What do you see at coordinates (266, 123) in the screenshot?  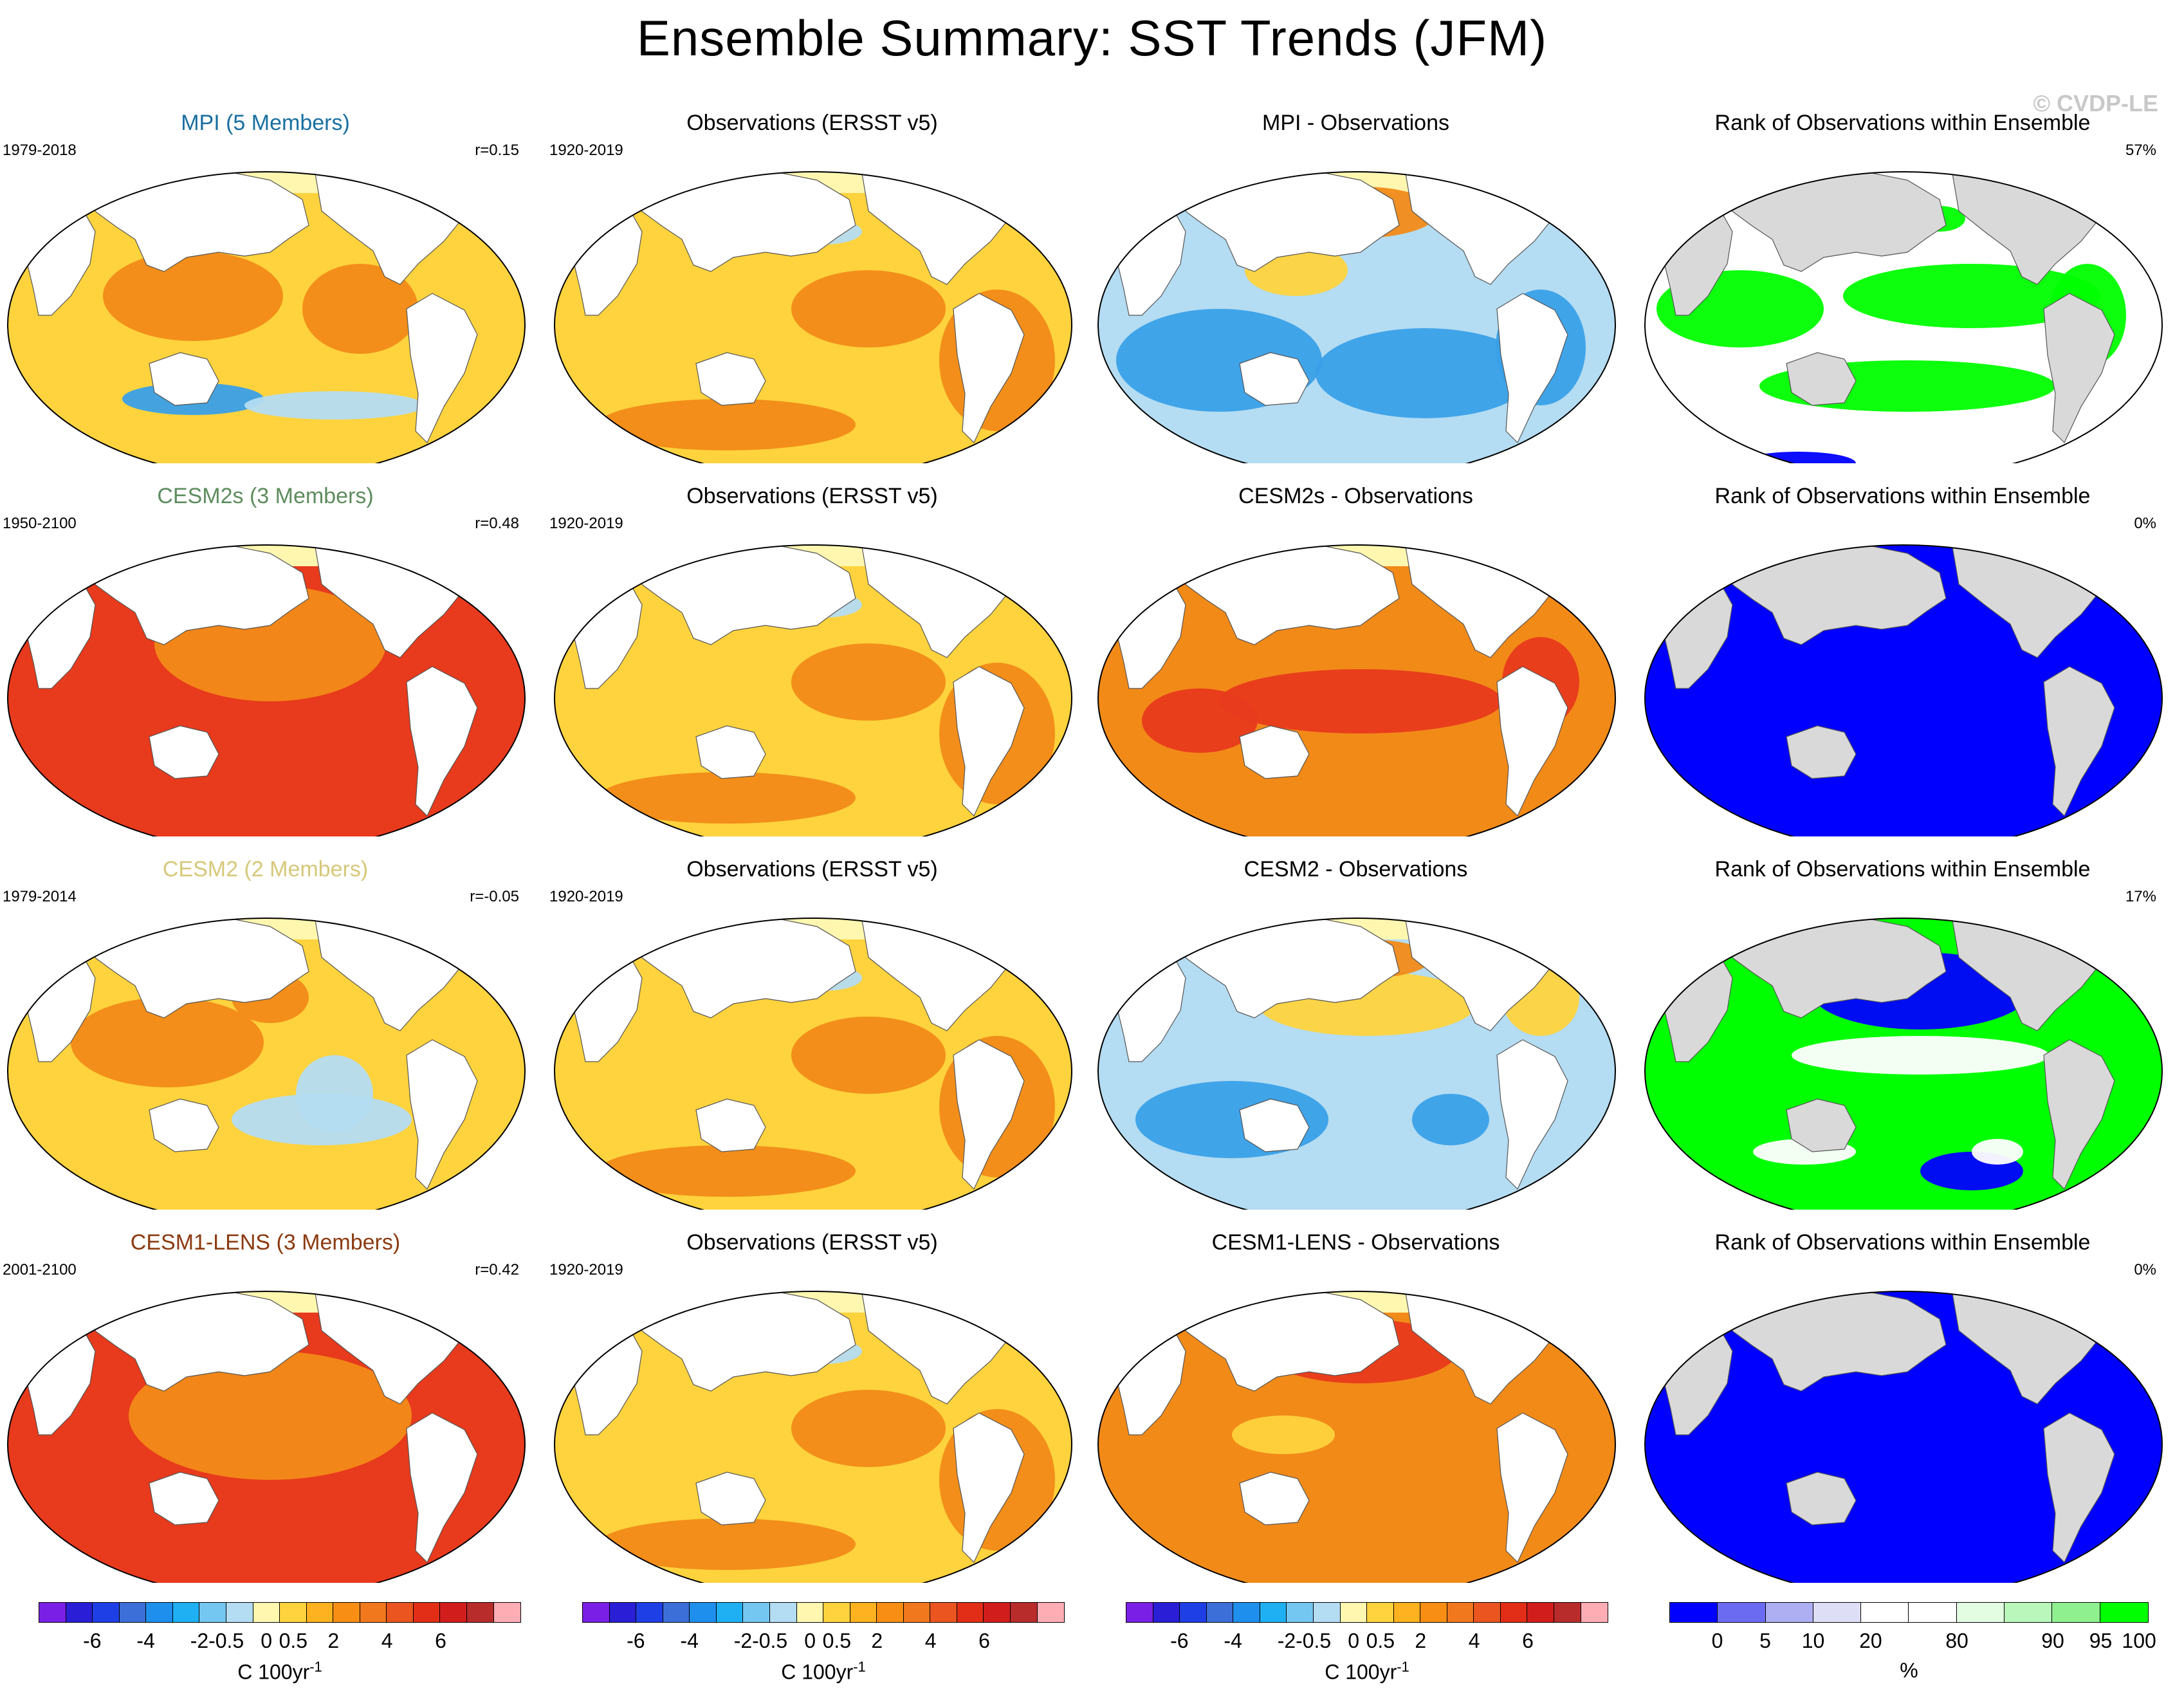 I see `panel-title: MPI (5 Members)` at bounding box center [266, 123].